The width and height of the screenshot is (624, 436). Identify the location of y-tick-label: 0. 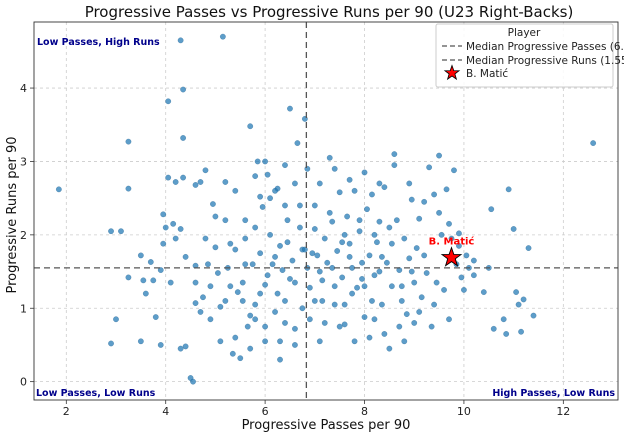
(23, 382).